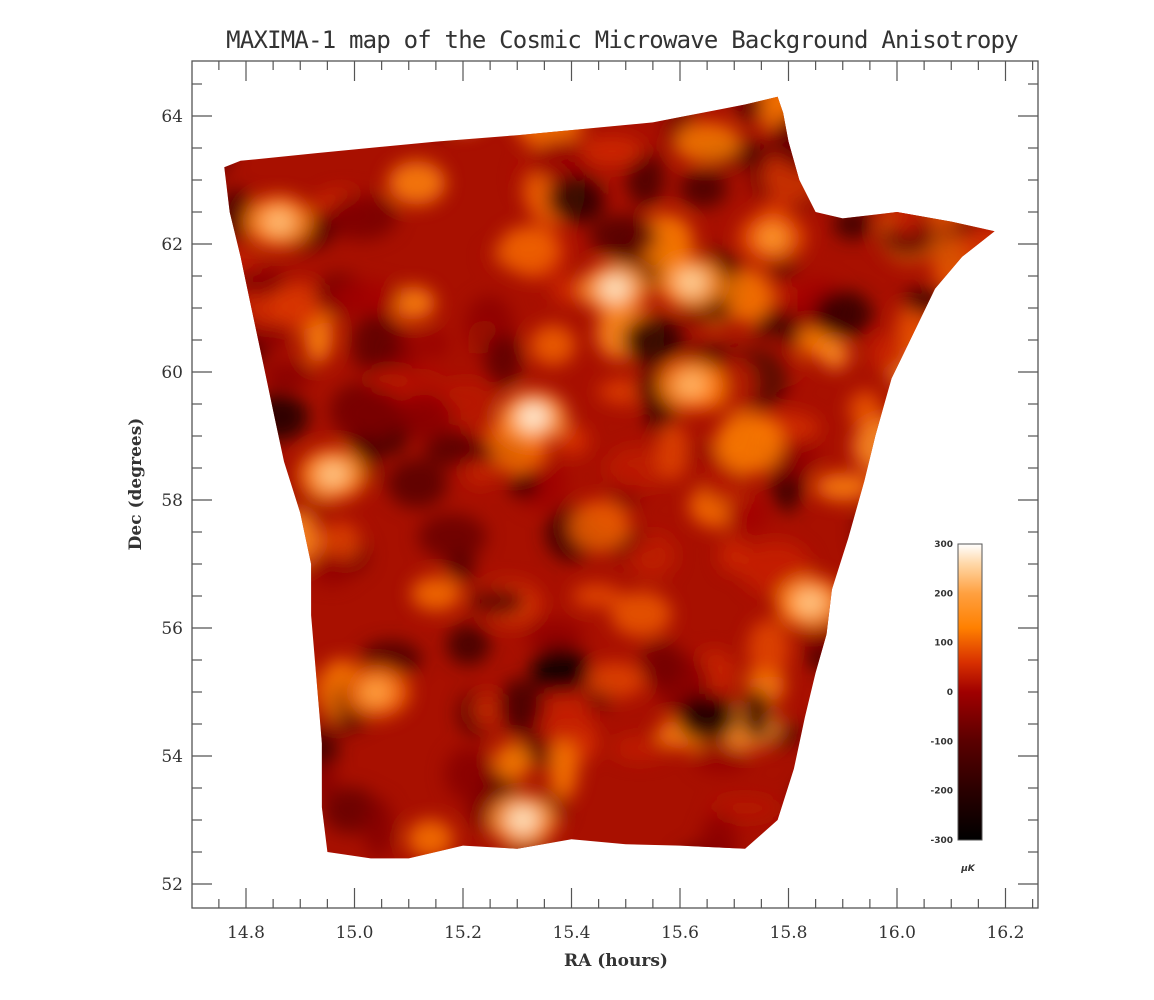 The image size is (1154, 1000). What do you see at coordinates (956, 707) in the screenshot?
I see `colorbar: 300 200 100 0 -100 -200 -300 µK` at bounding box center [956, 707].